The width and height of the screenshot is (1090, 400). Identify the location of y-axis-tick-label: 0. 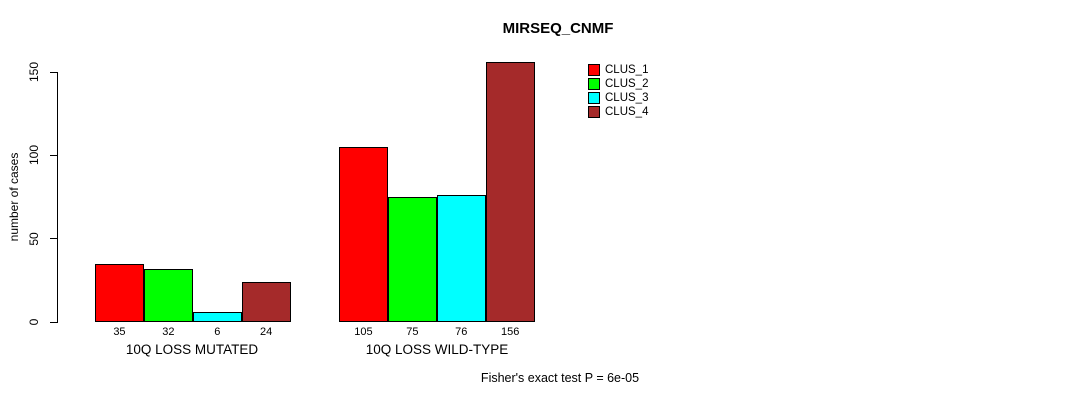
(34, 322).